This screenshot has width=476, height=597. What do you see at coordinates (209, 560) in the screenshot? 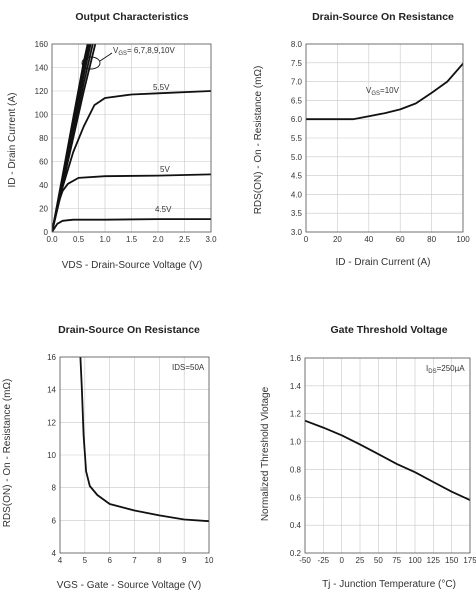
I see `x-tick-label: 10` at bounding box center [209, 560].